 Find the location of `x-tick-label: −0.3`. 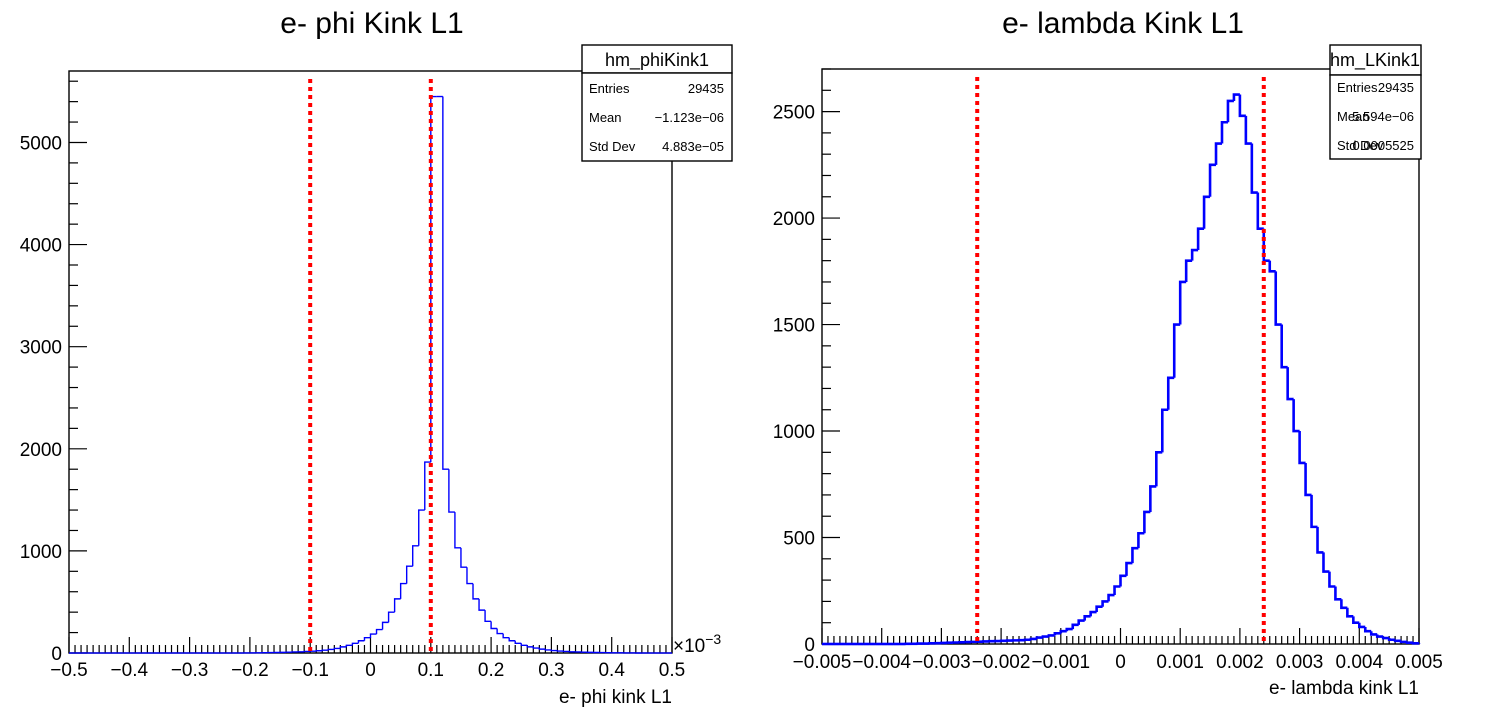

x-tick-label: −0.3 is located at coordinates (190, 670).